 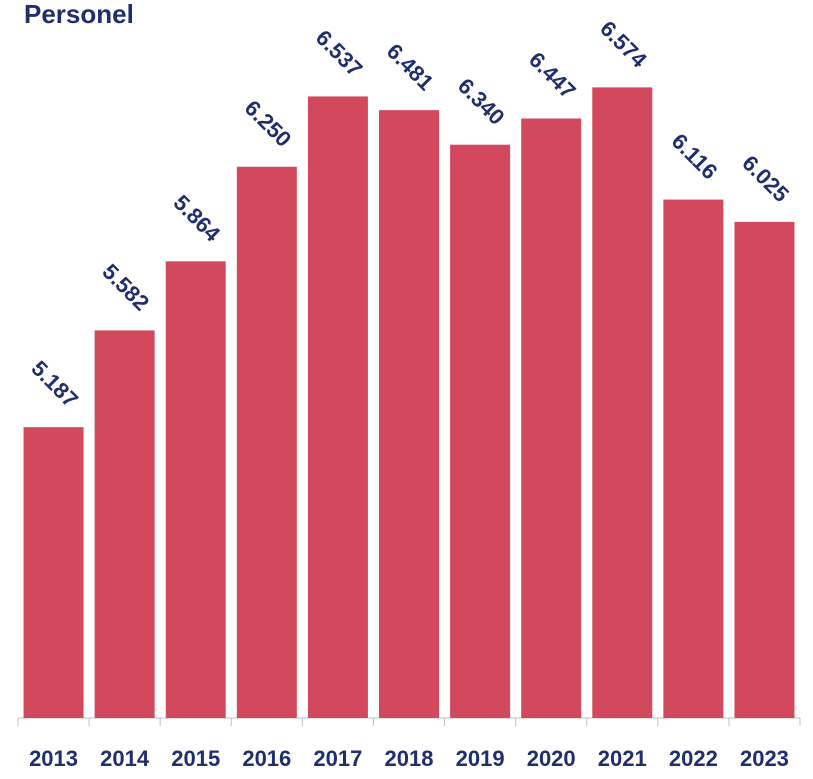 What do you see at coordinates (266, 758) in the screenshot?
I see `x-tick-label: 2016` at bounding box center [266, 758].